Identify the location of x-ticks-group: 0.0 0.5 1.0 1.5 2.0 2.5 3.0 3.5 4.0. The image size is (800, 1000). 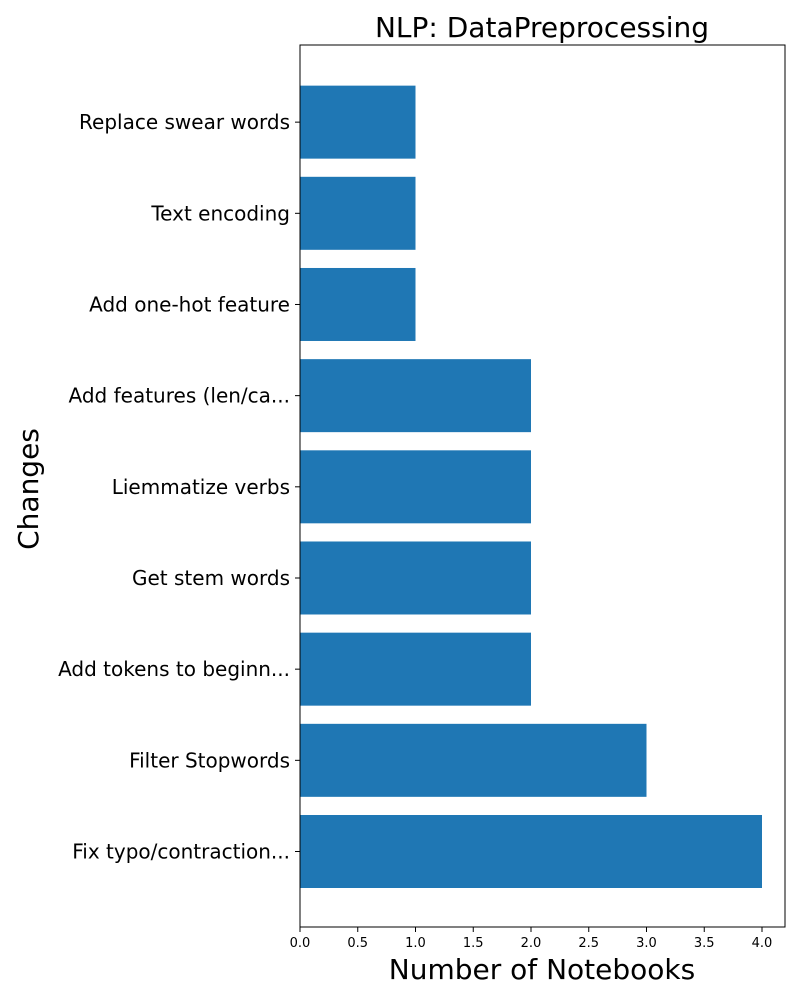
(531, 939).